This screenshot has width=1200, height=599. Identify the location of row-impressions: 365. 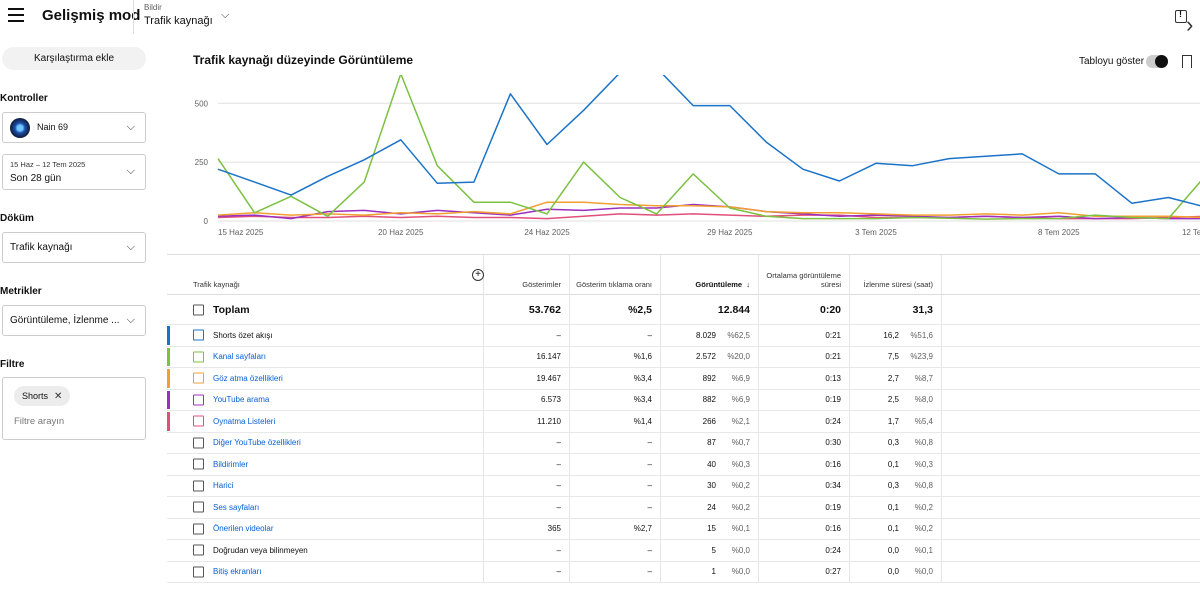
(527, 528).